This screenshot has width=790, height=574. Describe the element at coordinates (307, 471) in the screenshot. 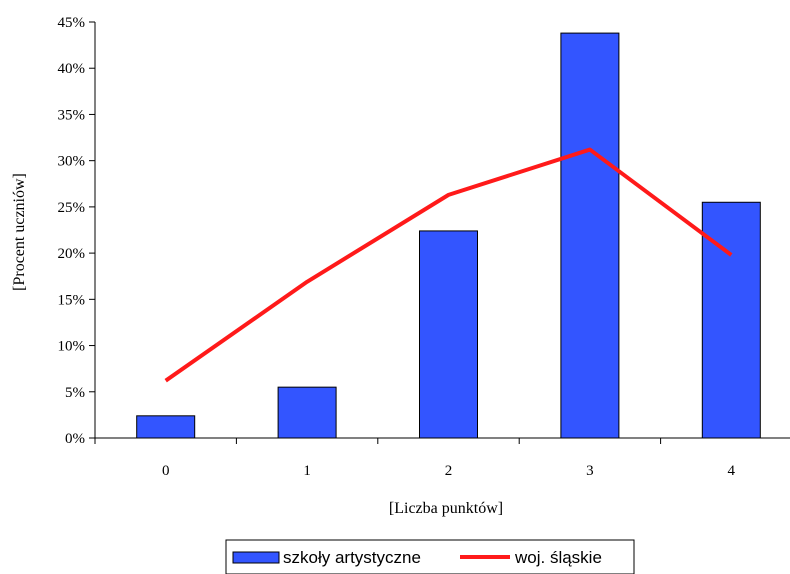

I see `x-tick-label: 1` at that location.